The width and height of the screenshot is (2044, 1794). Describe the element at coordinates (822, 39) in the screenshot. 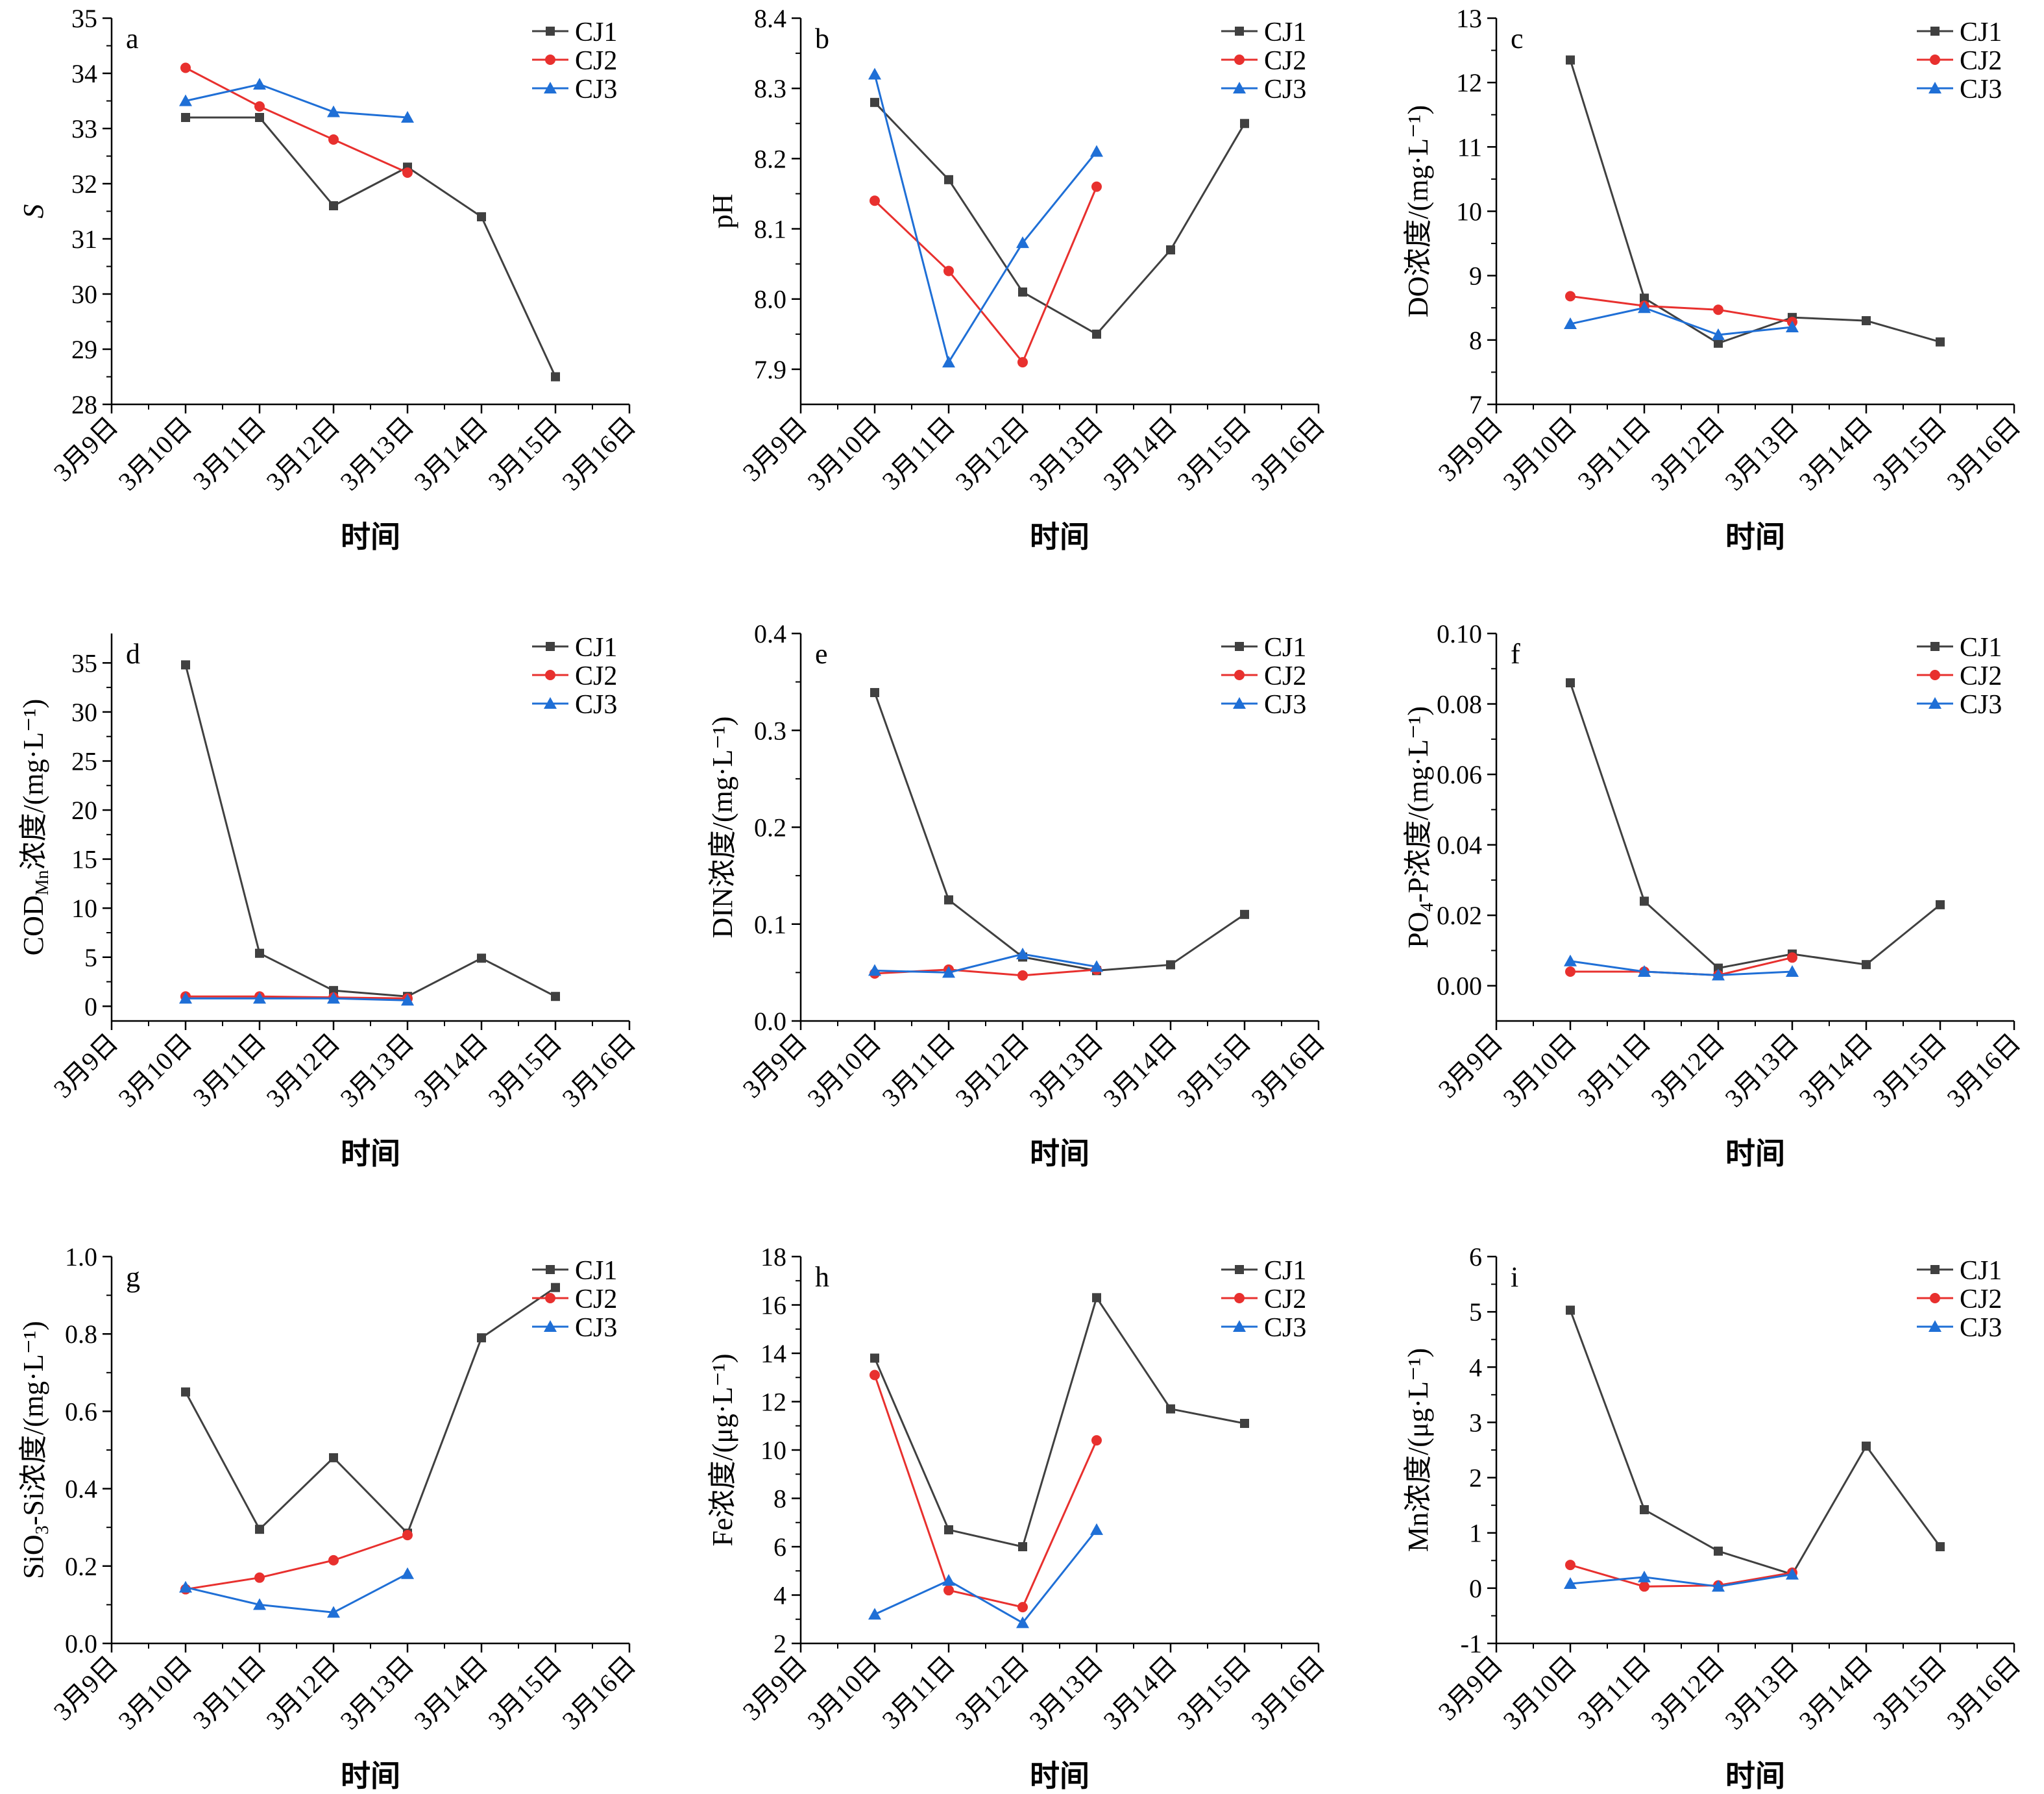

I see `panel-label: b` at that location.